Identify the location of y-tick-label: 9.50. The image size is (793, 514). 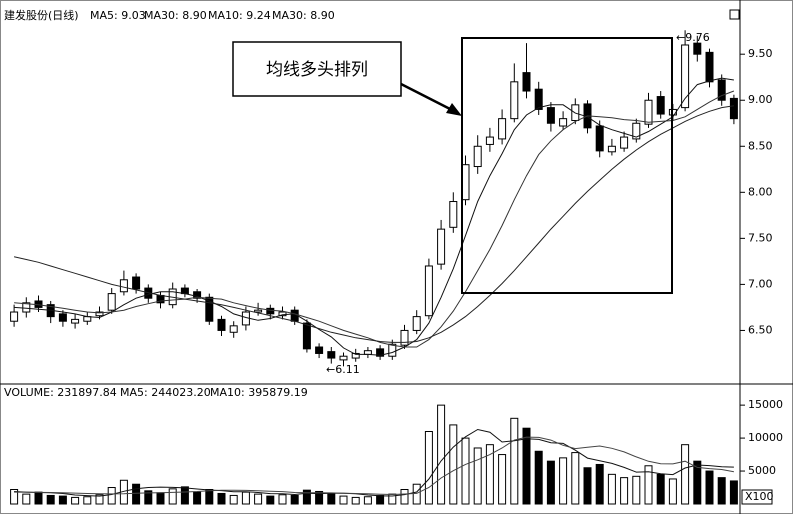
(760, 53).